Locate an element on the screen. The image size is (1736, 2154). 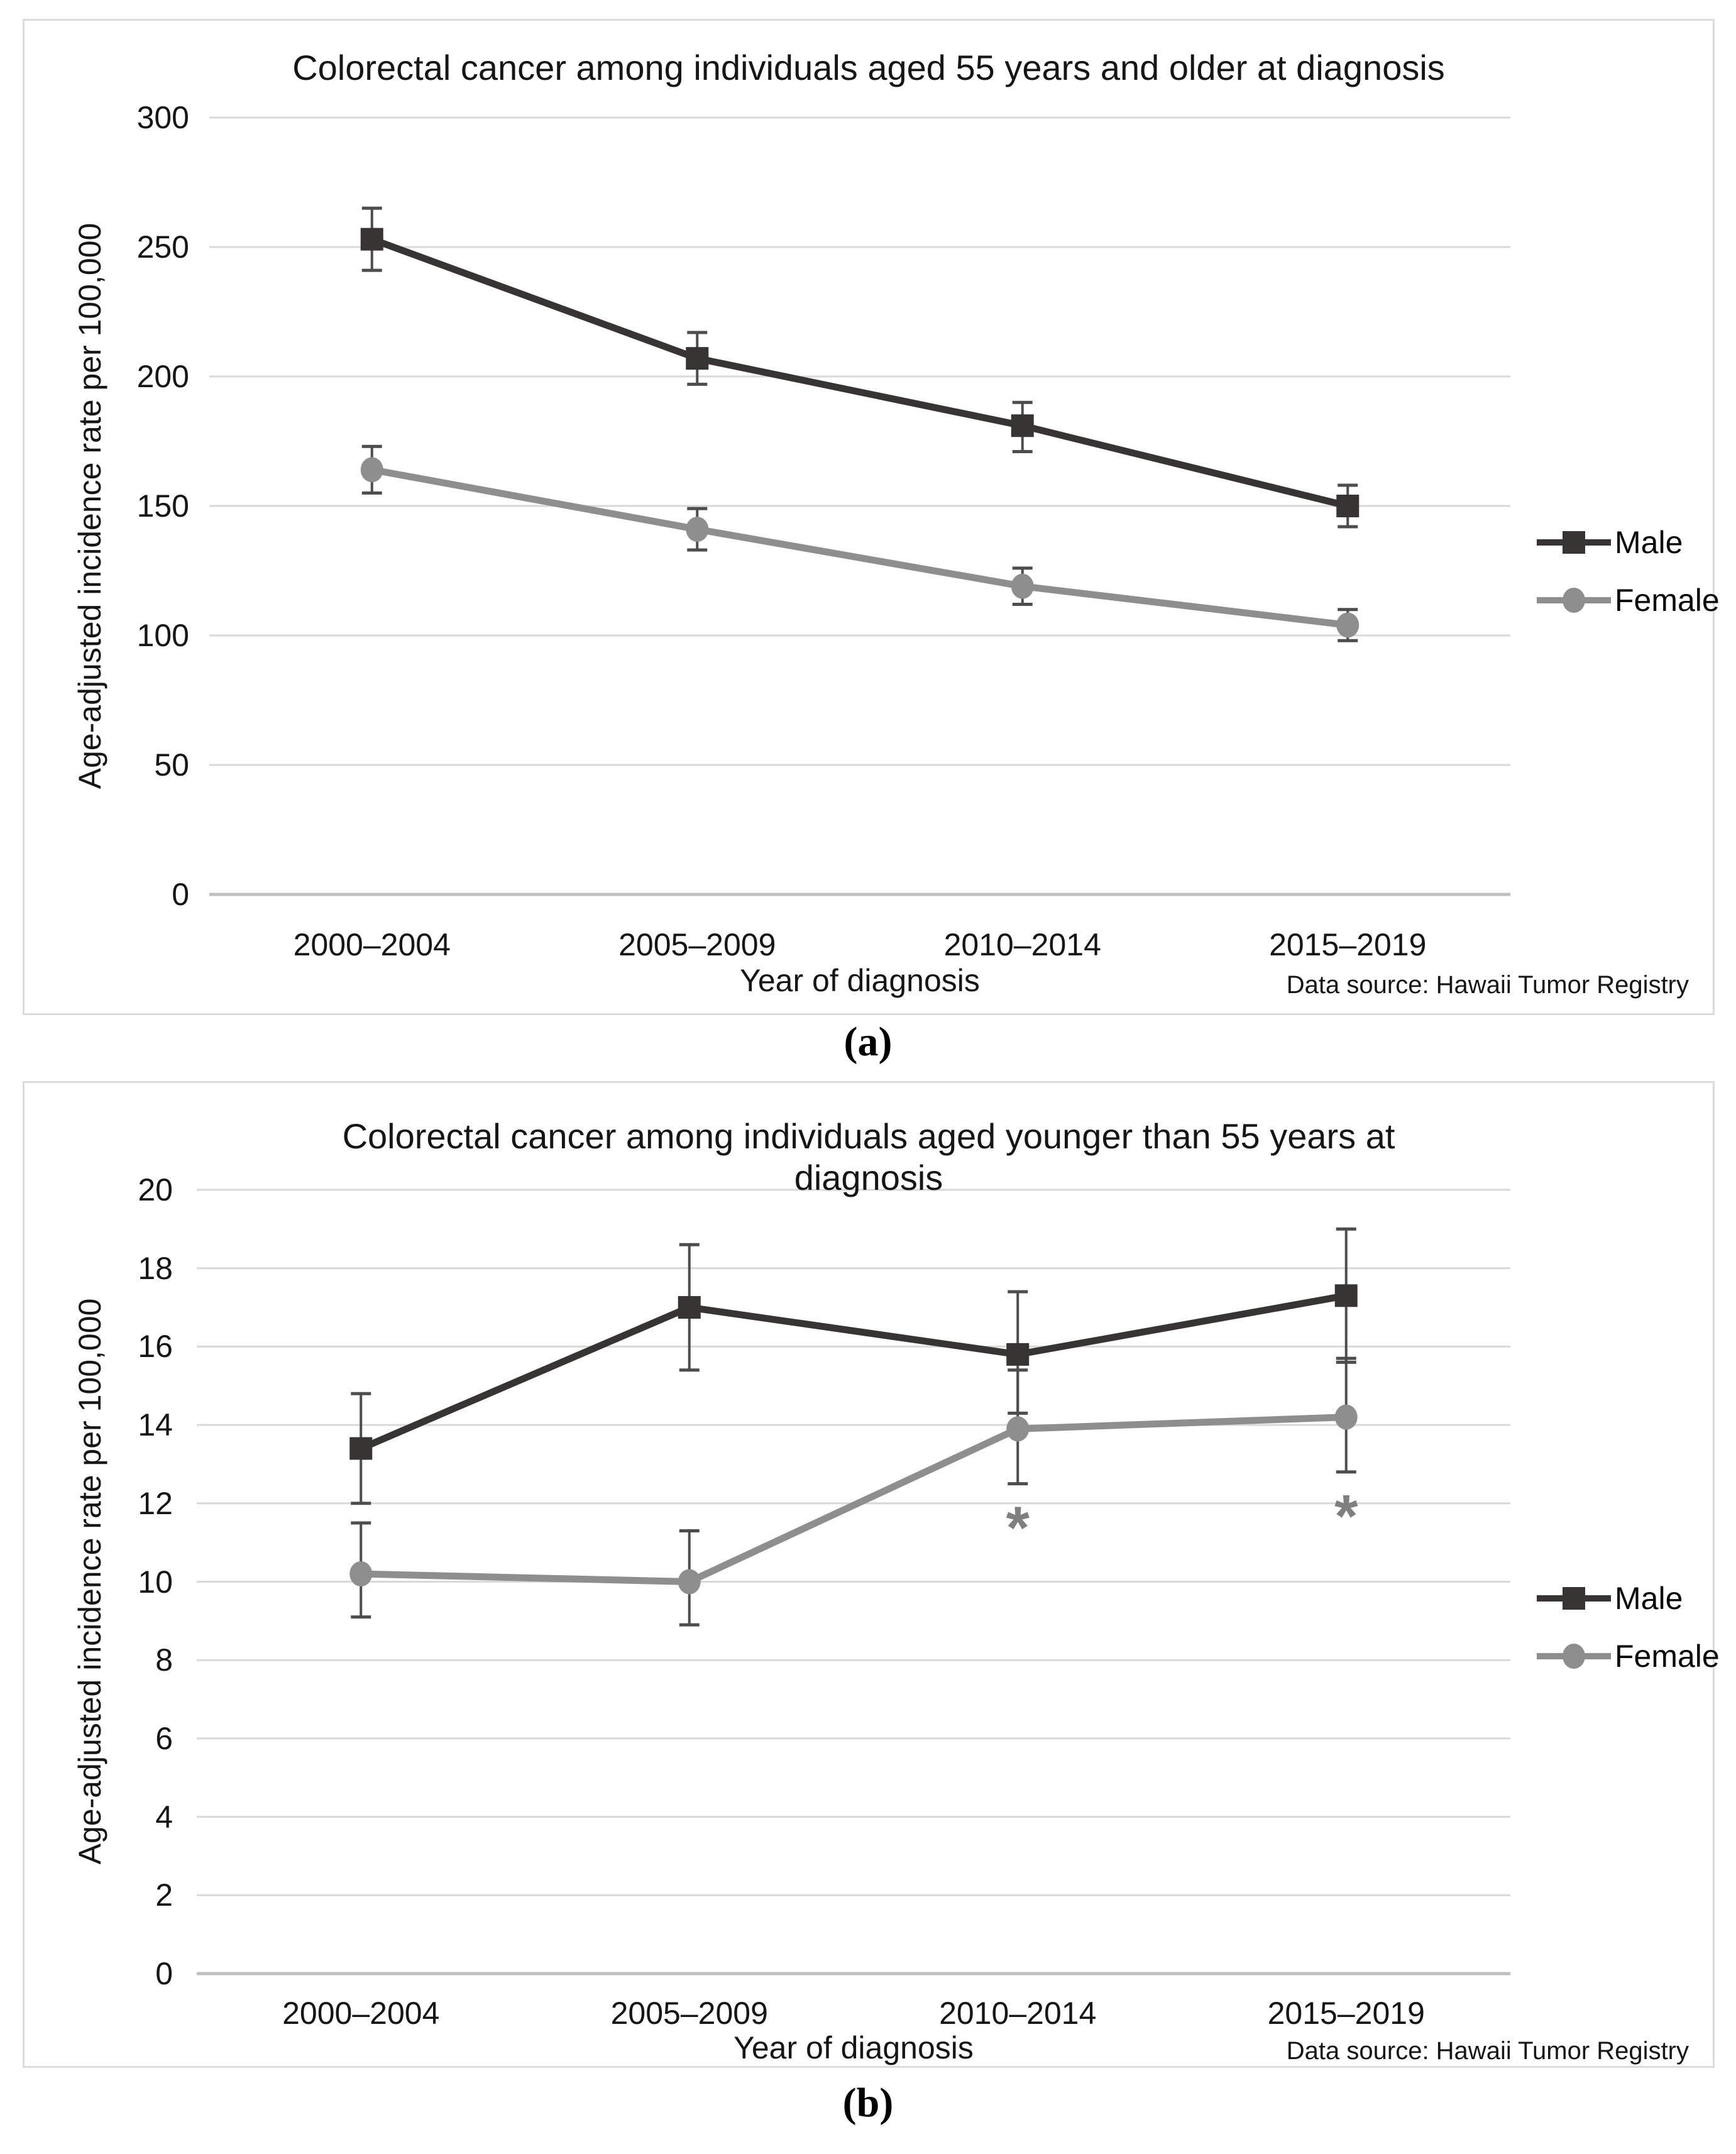
chart-title-line: diagnosis is located at coordinates (869, 1177).